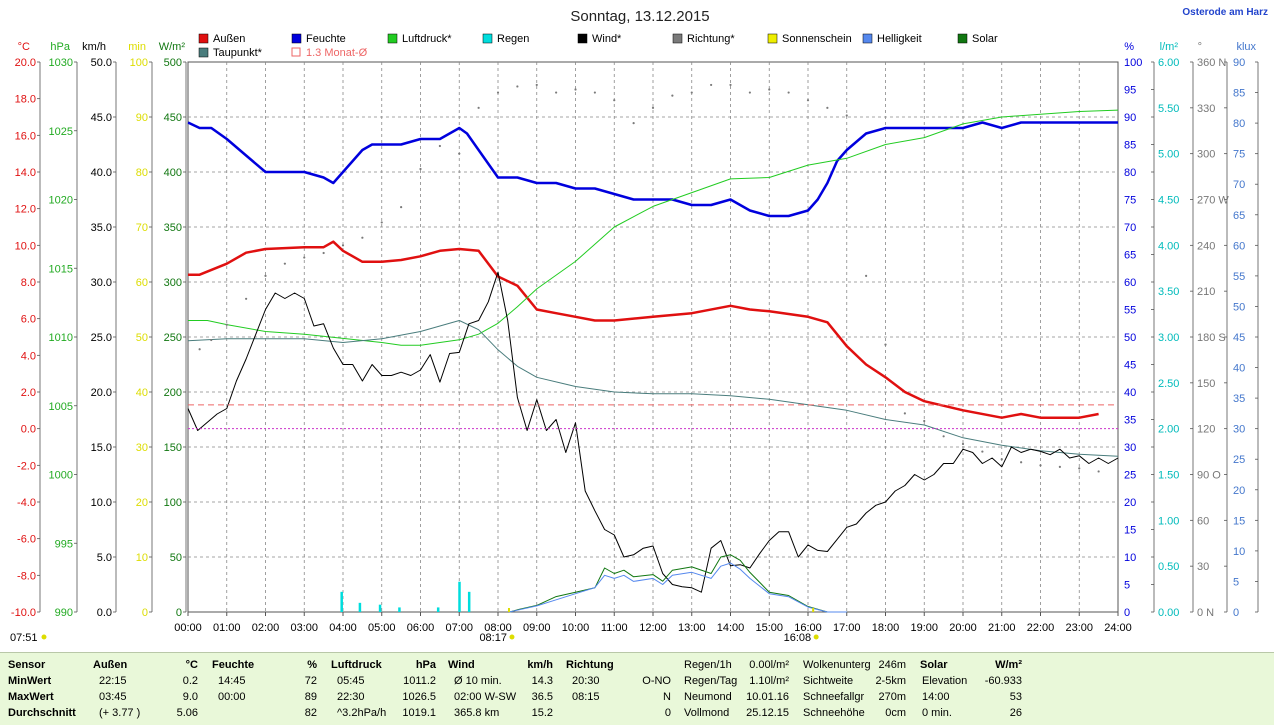 This screenshot has height=725, width=1274. Describe the element at coordinates (1129, 47) in the screenshot. I see `axis-header-hum: %` at that location.